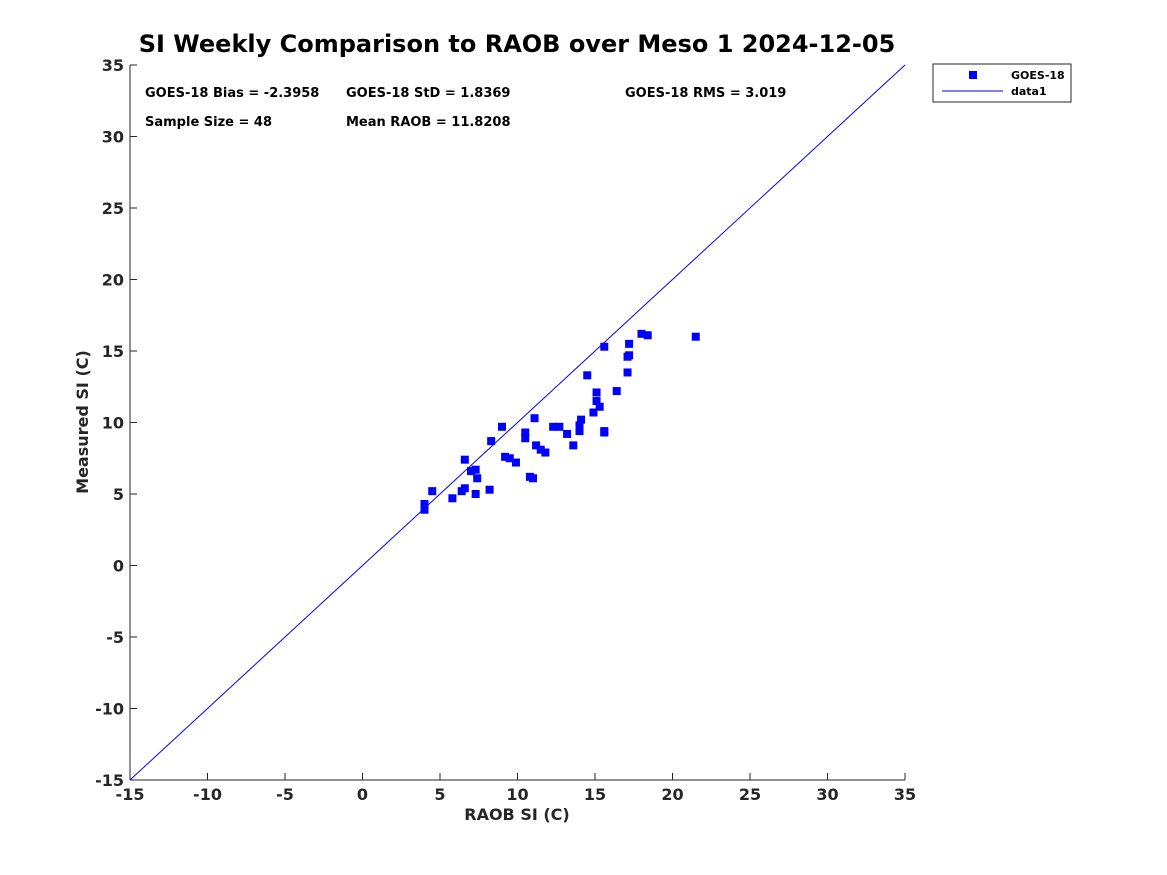 This screenshot has width=1167, height=875. Describe the element at coordinates (428, 93) in the screenshot. I see `std-stat: GOES-18 StD = 1.8369` at that location.